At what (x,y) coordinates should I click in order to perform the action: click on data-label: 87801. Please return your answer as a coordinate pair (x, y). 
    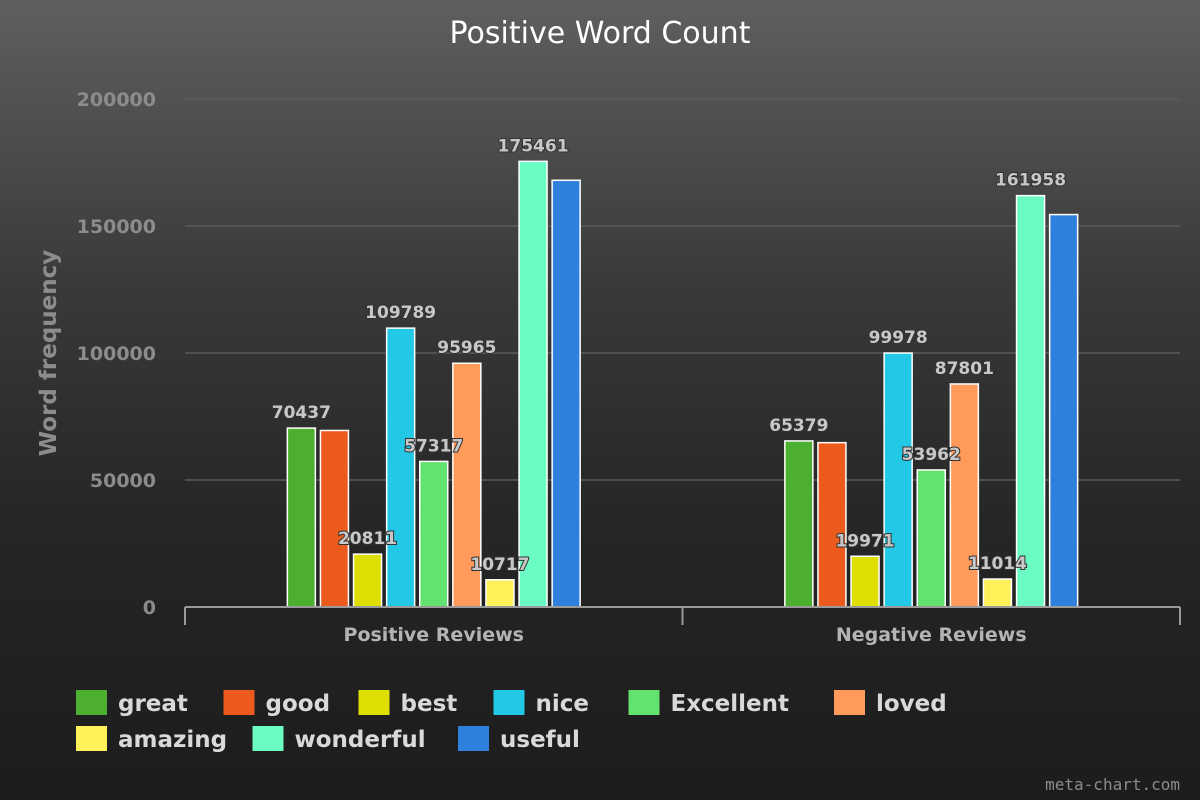
    Looking at the image, I should click on (964, 369).